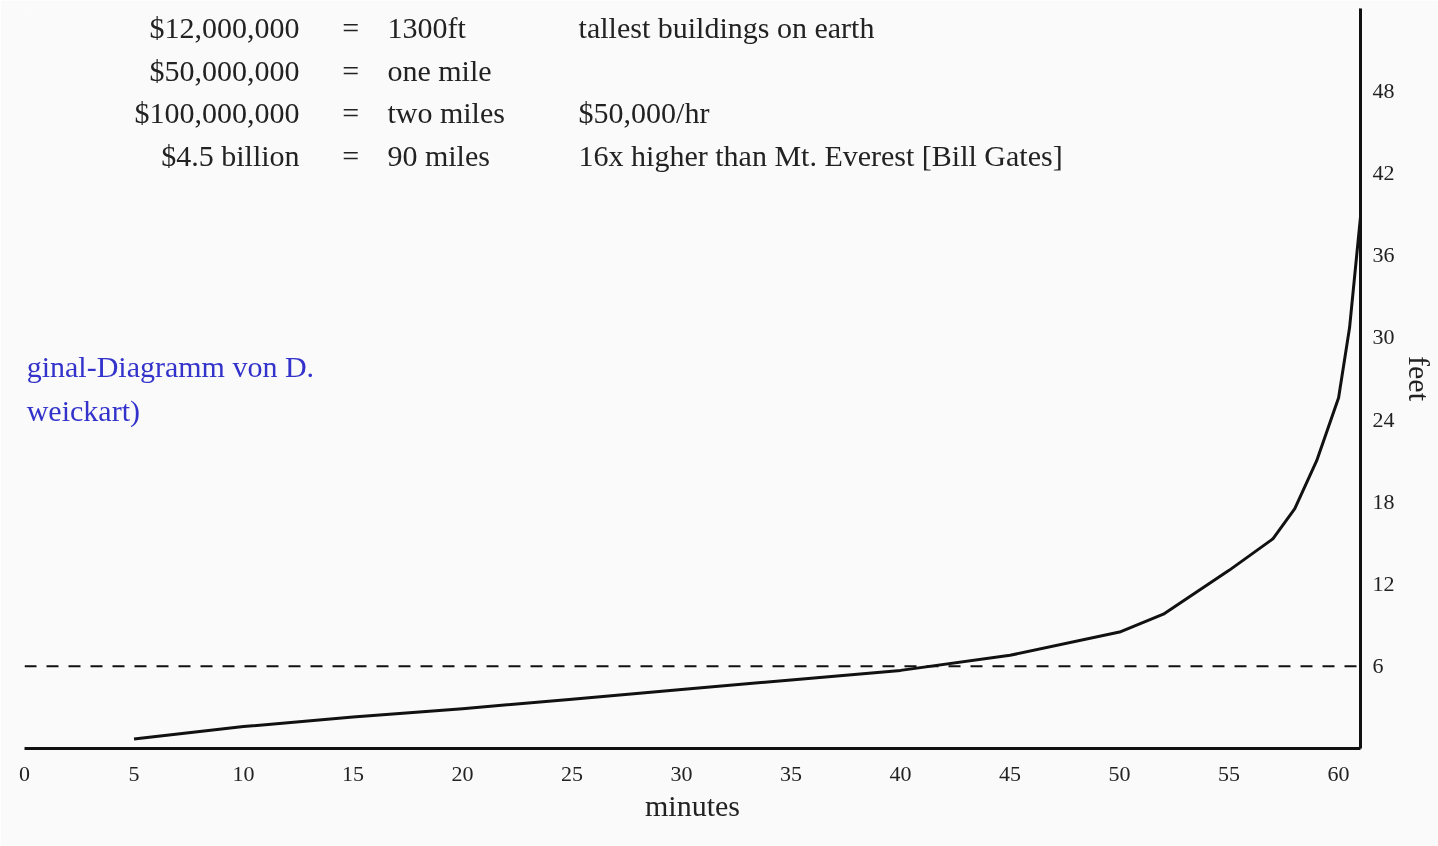 This screenshot has width=1438, height=846. Describe the element at coordinates (1383, 337) in the screenshot. I see `y-tick-label: 30` at that location.